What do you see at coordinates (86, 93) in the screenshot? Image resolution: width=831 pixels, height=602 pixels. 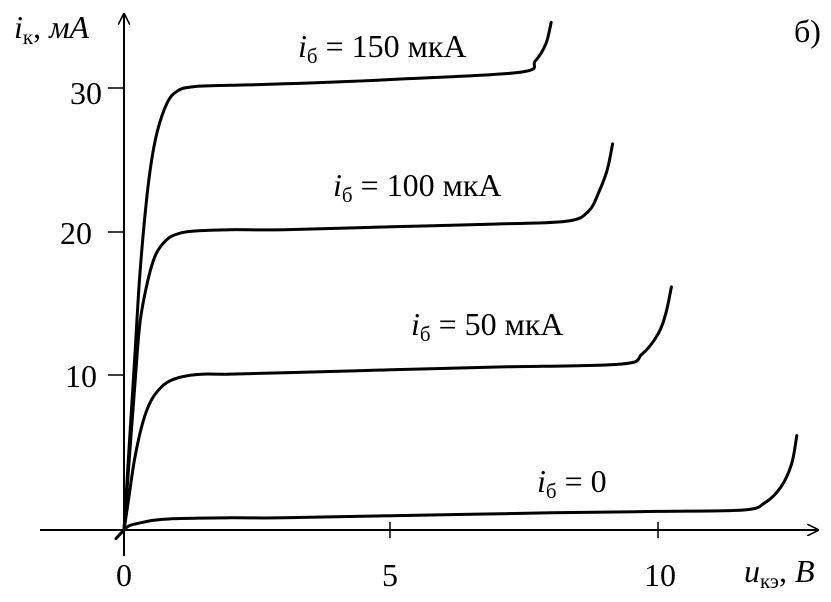 I see `y-tick-label-30: 30` at bounding box center [86, 93].